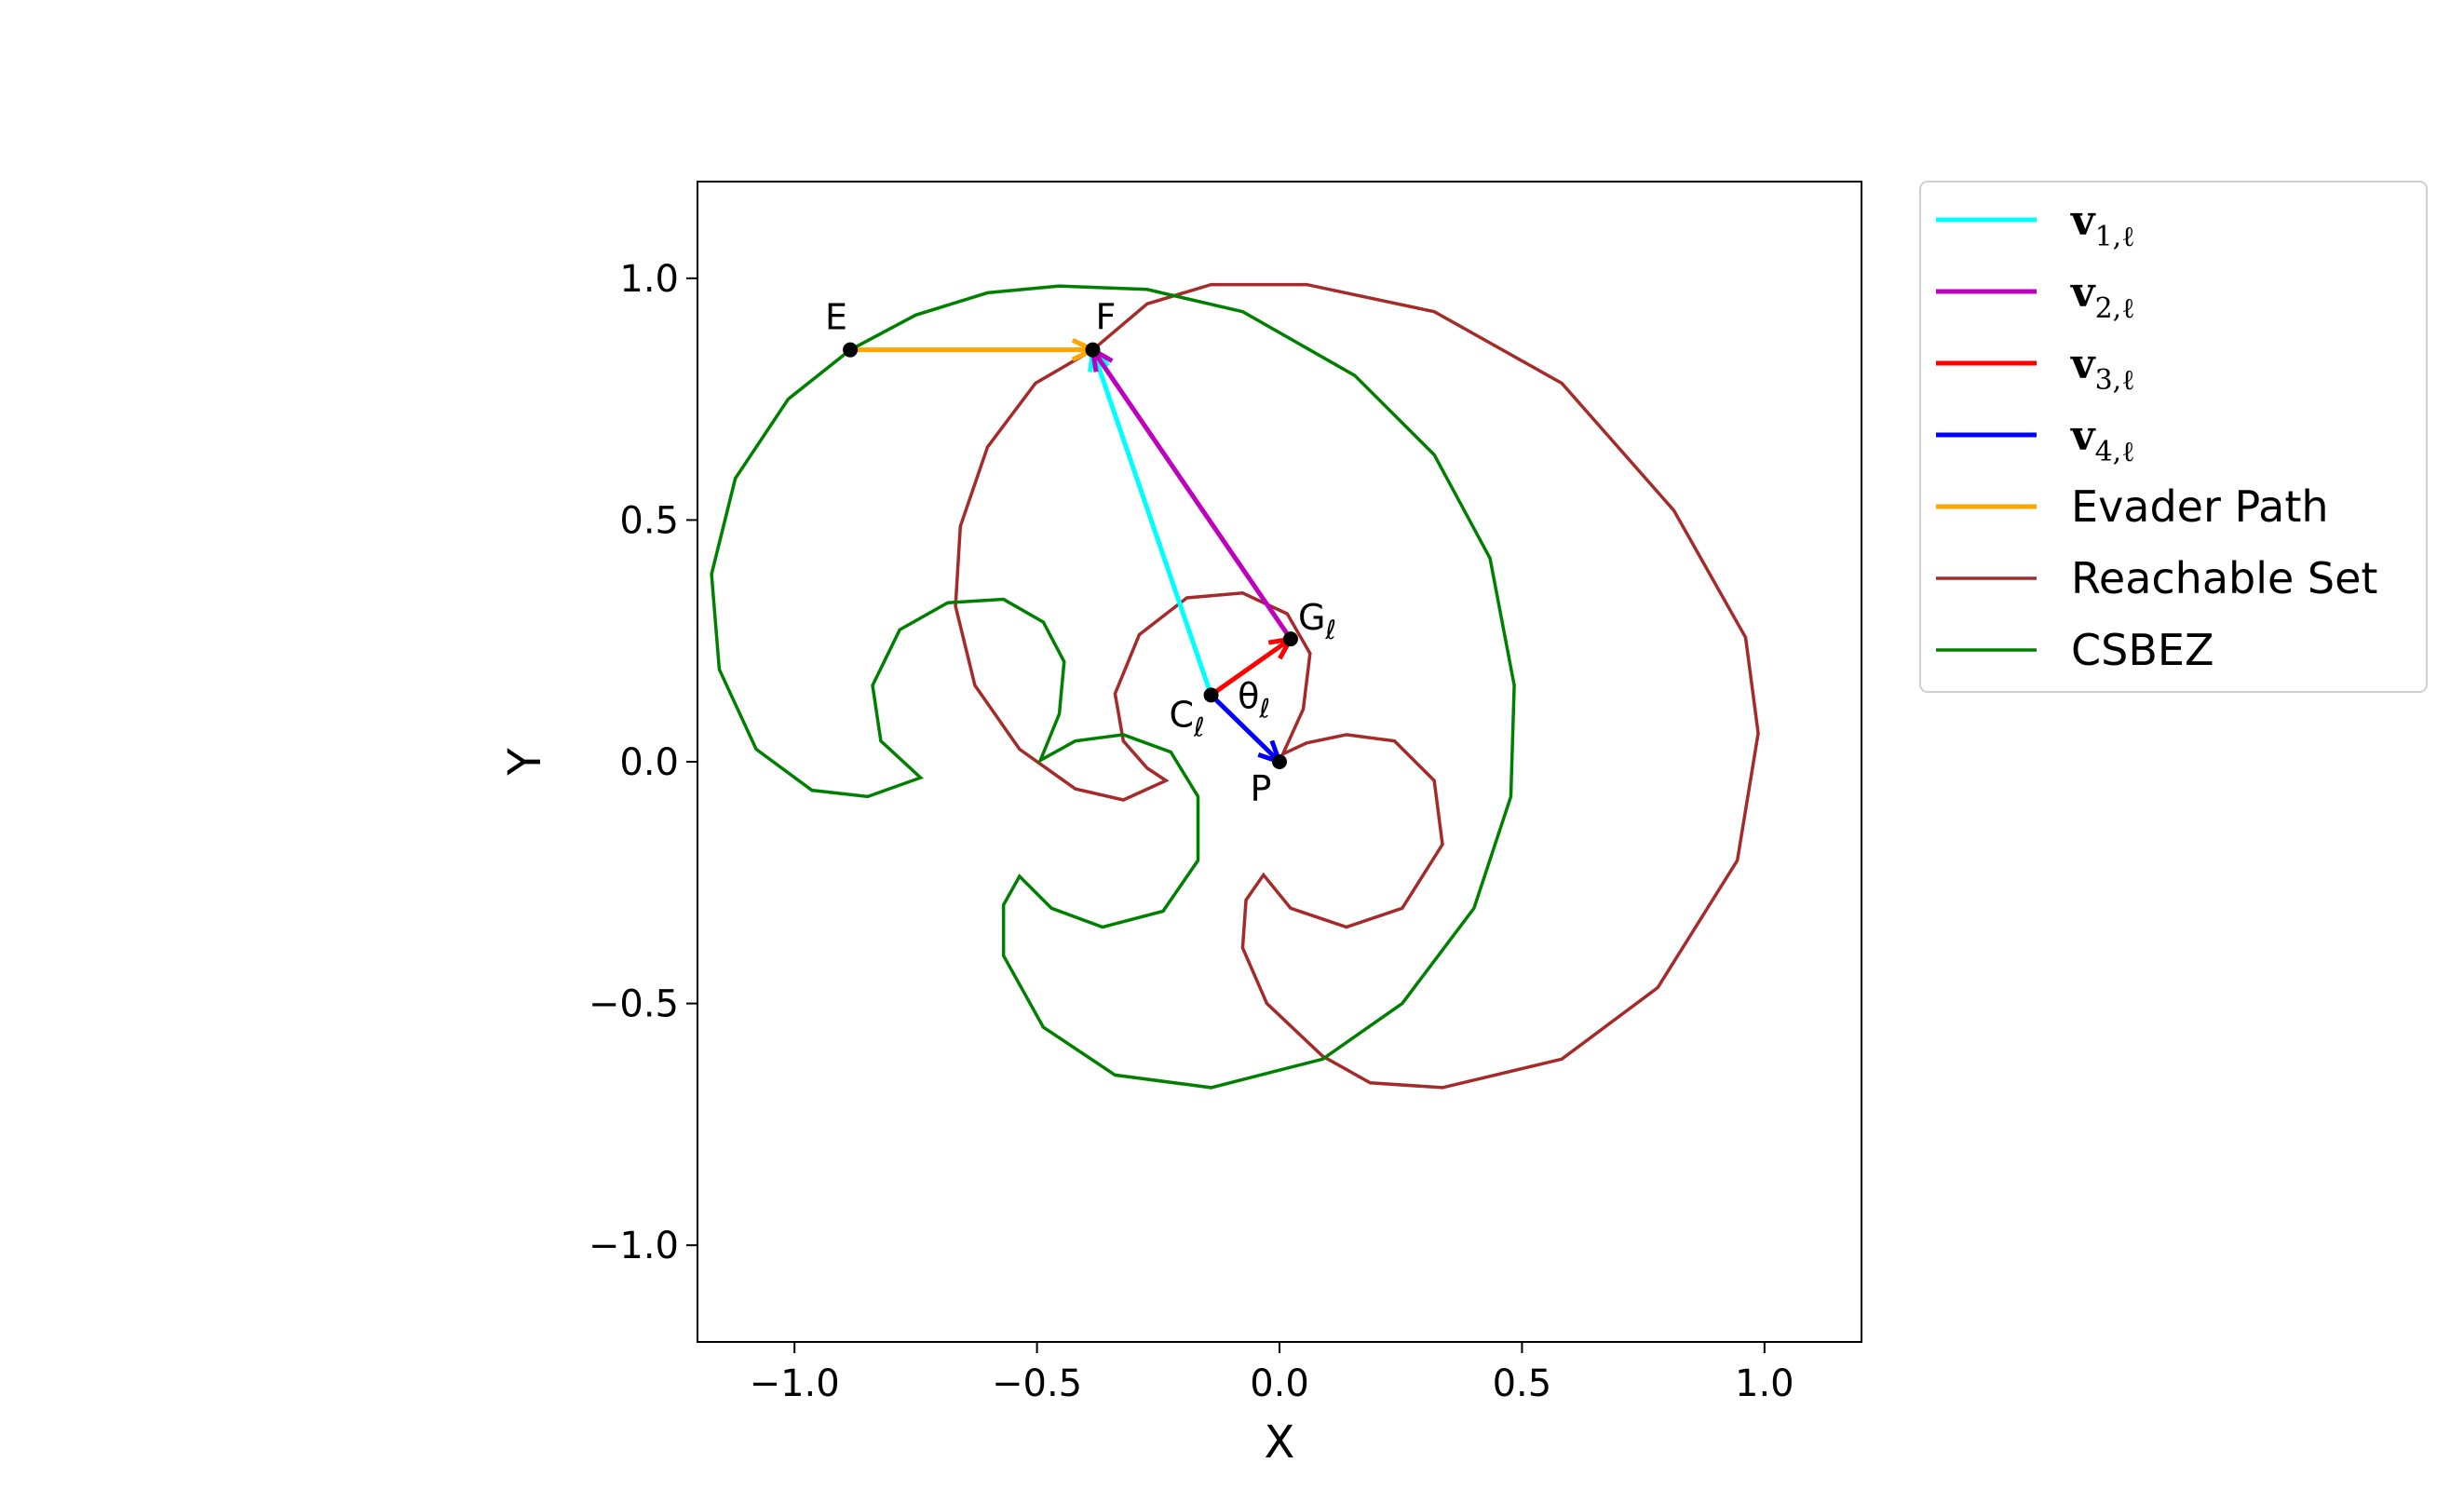  I want to click on point-label: F, so click(1106, 317).